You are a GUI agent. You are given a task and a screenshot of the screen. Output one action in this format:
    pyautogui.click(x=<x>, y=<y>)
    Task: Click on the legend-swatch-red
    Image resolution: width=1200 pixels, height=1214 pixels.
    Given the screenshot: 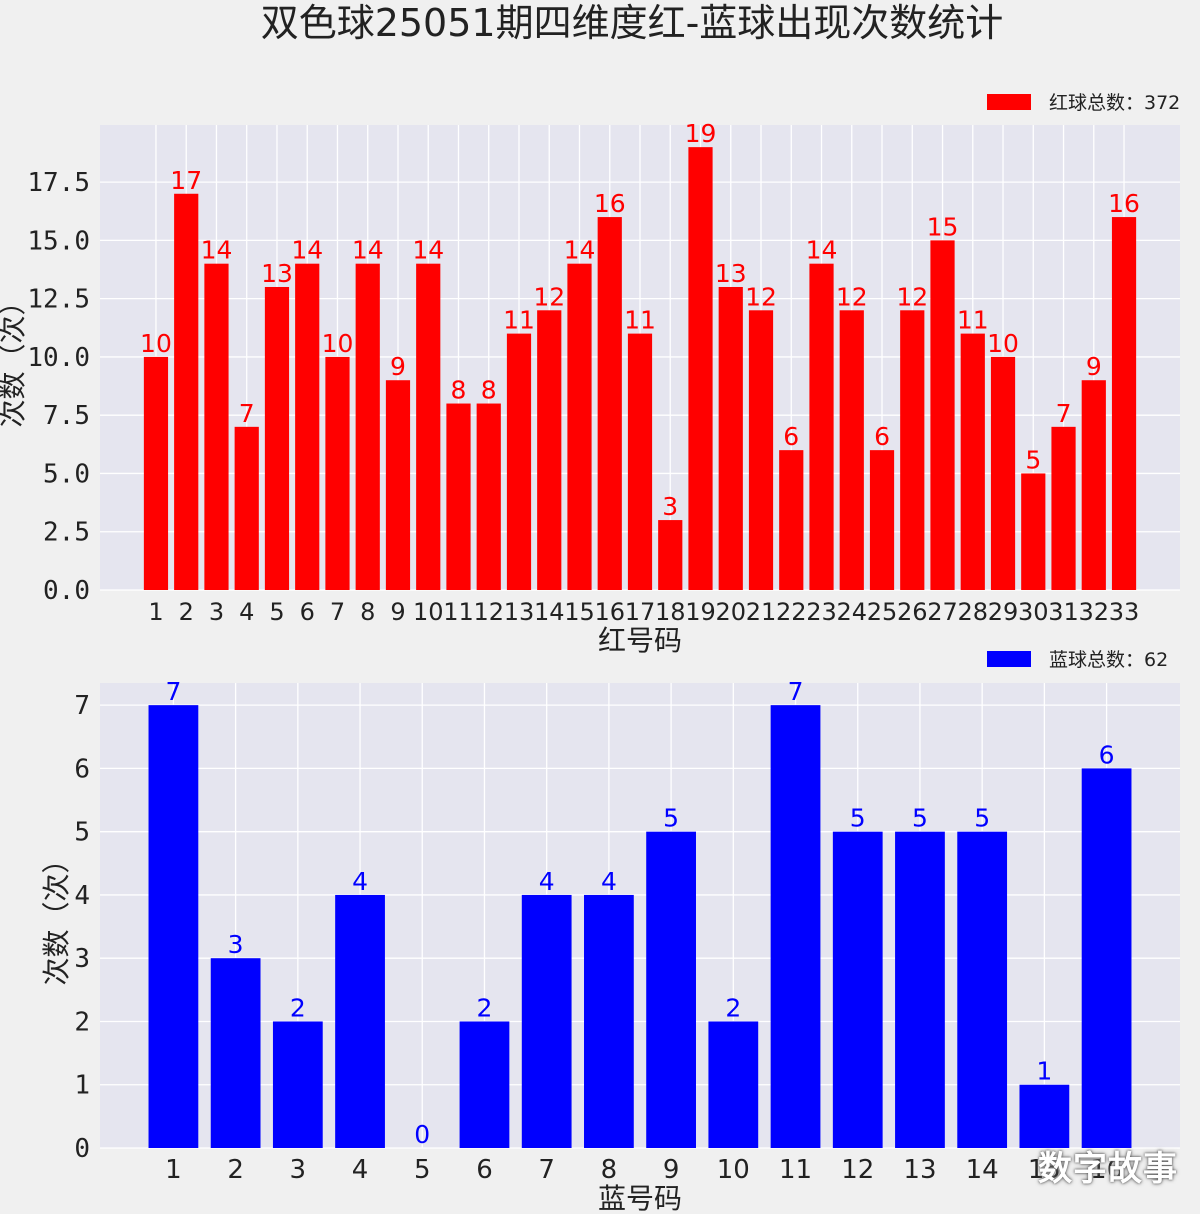 What is the action you would take?
    pyautogui.click(x=1009, y=102)
    